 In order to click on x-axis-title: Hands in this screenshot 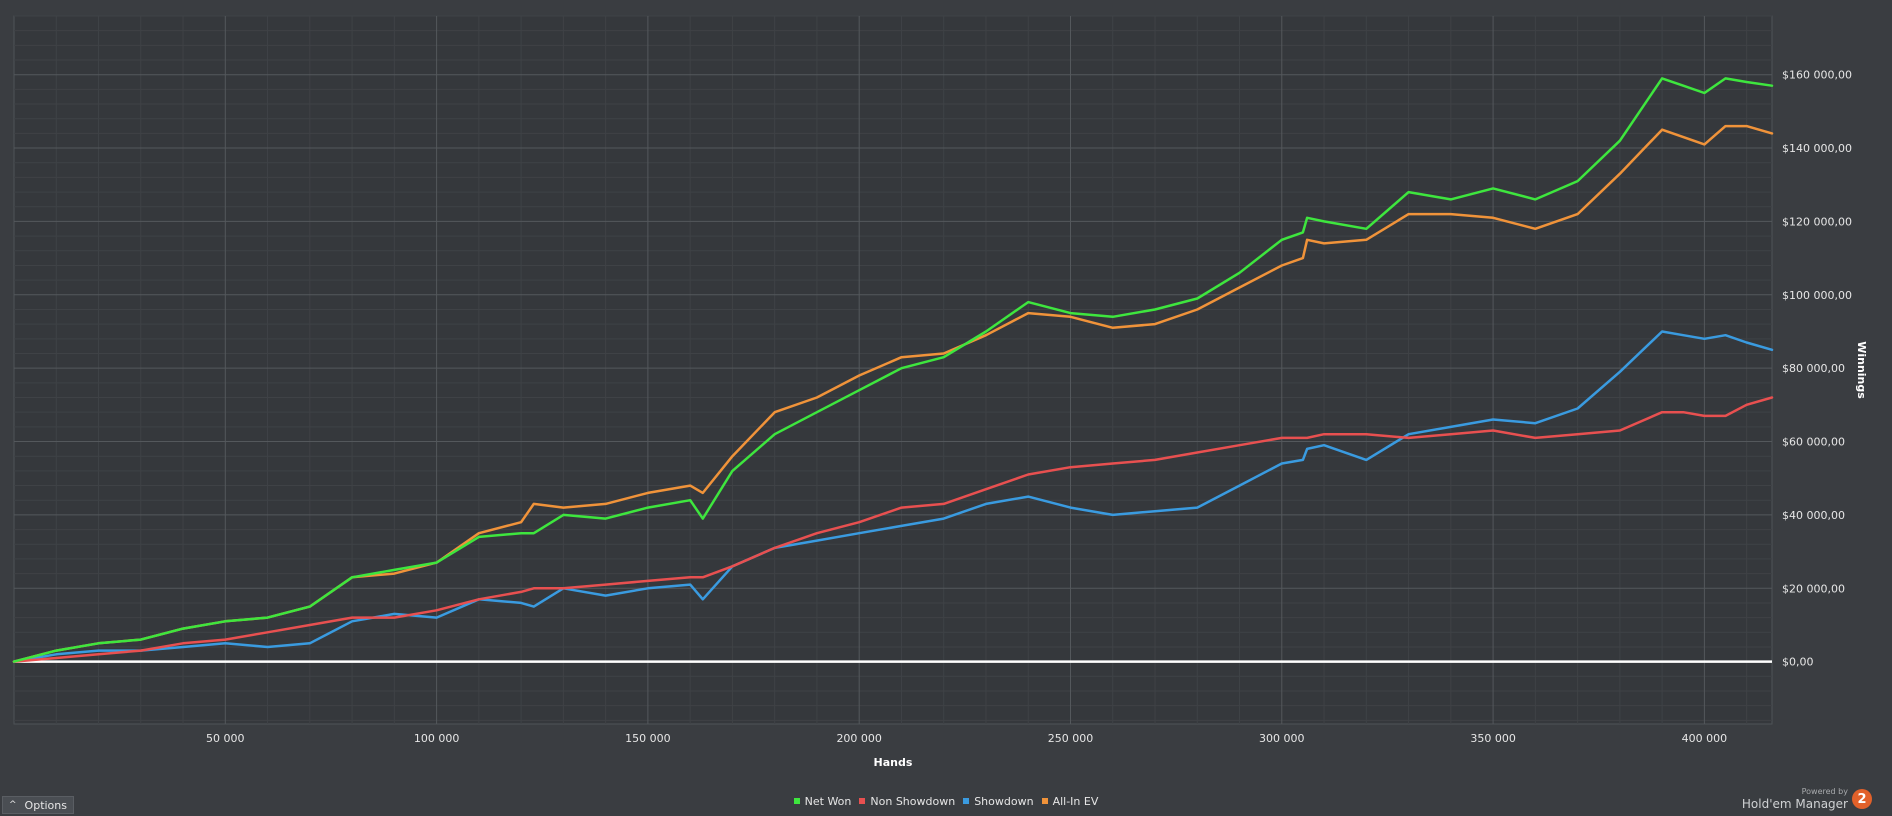, I will do `click(893, 762)`.